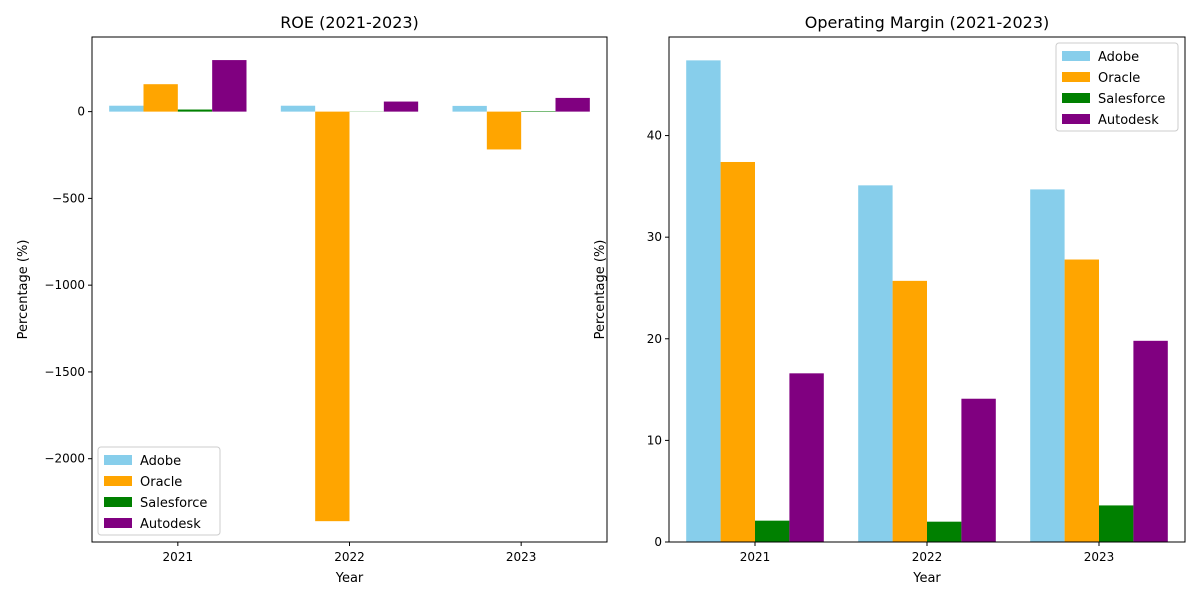 This screenshot has height=600, width=1200. I want to click on y-tick-label: −500, so click(68, 198).